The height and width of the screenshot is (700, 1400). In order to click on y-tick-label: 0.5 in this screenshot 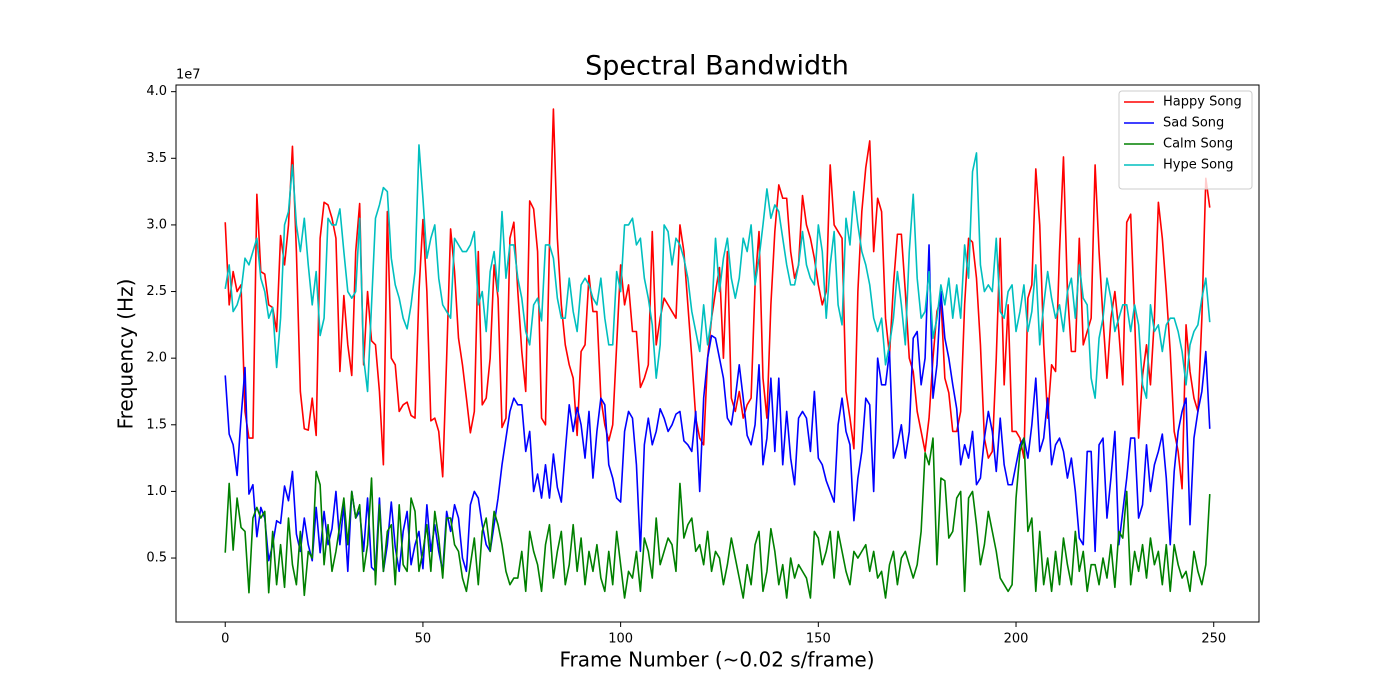, I will do `click(156, 558)`.